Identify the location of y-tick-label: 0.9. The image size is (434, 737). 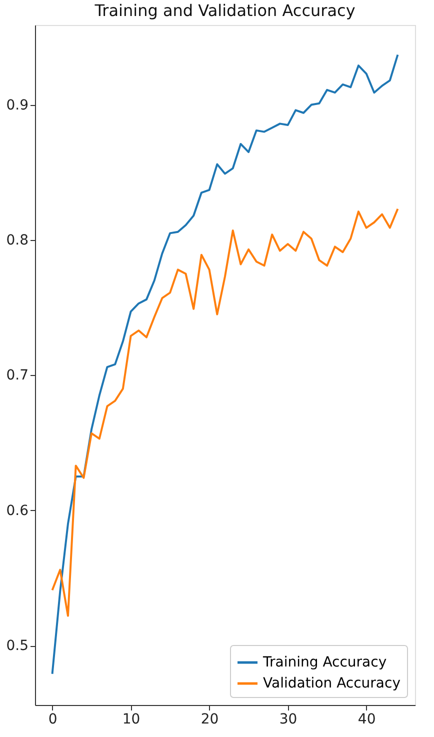
(17, 105).